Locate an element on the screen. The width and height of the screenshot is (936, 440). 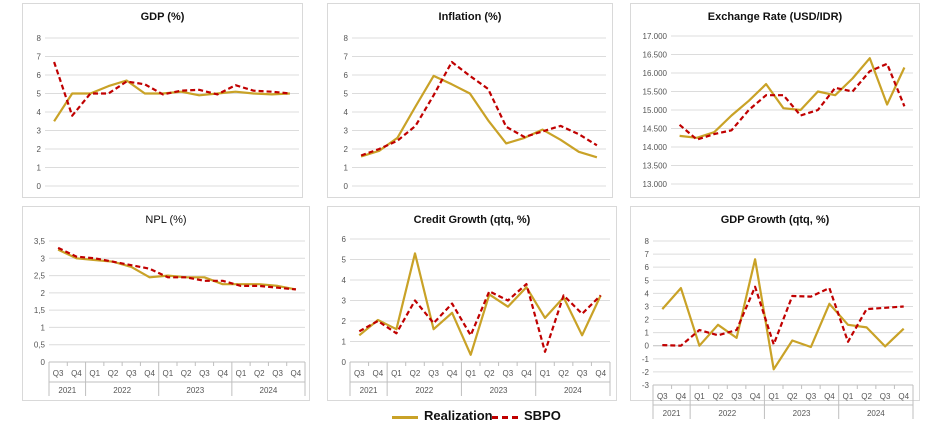
gdp-ytick-label: 3 is located at coordinates (39, 131).